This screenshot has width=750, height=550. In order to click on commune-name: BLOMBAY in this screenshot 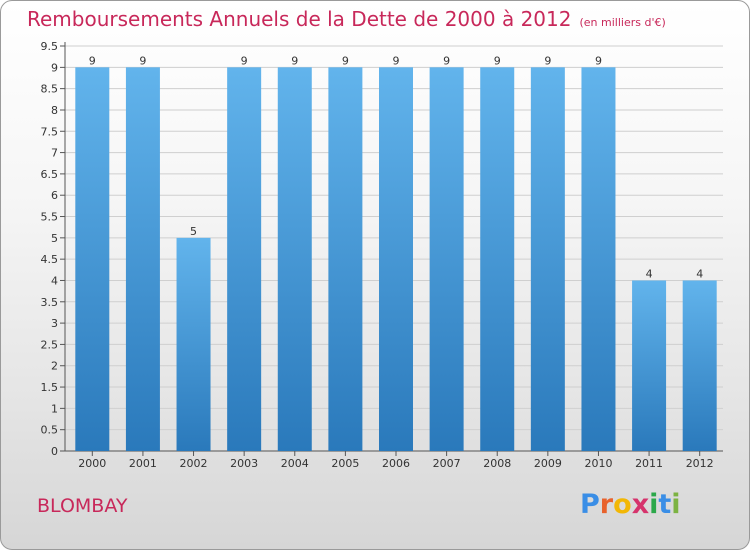, I will do `click(82, 506)`.